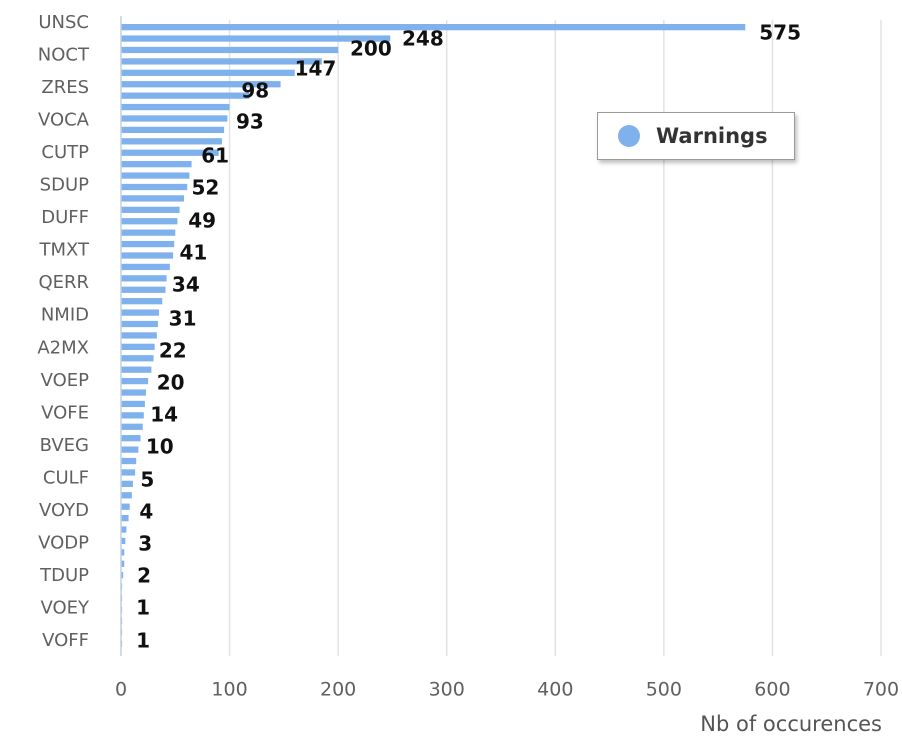  Describe the element at coordinates (772, 690) in the screenshot. I see `x-axis-tick-label: 600` at that location.